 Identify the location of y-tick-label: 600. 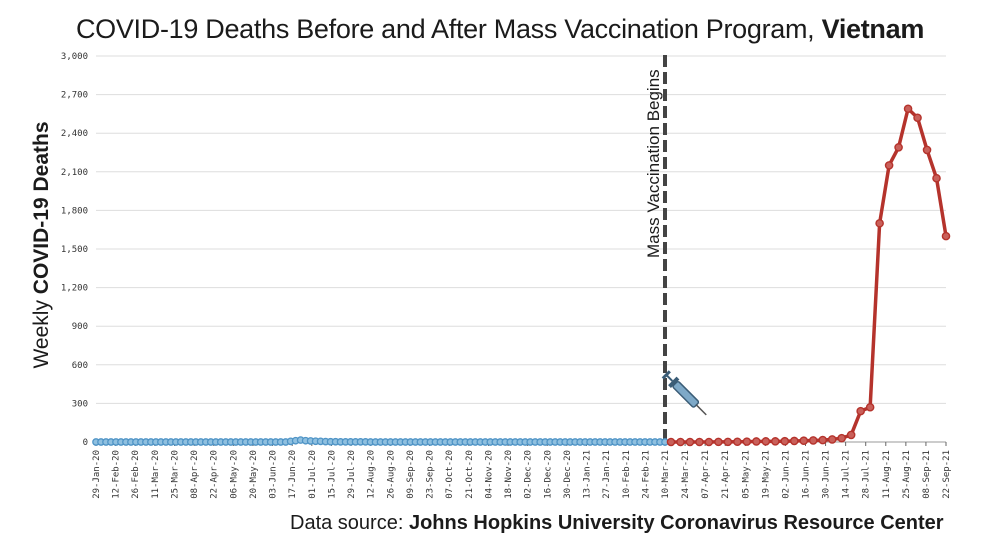
(80, 366).